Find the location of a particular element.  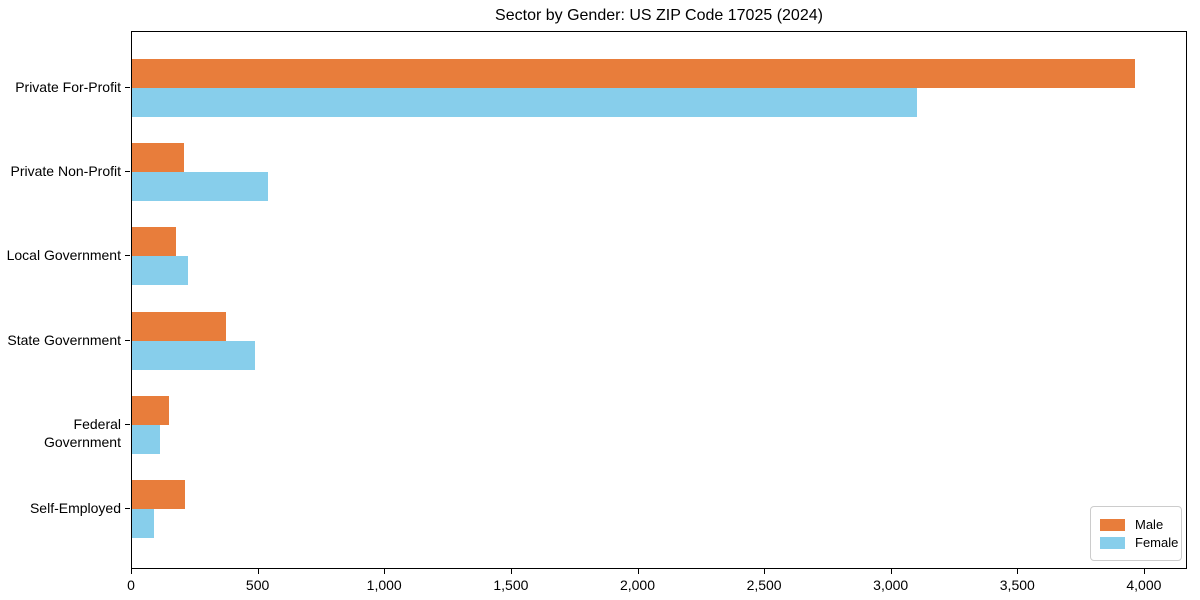

bar-female-local-government is located at coordinates (160, 271).